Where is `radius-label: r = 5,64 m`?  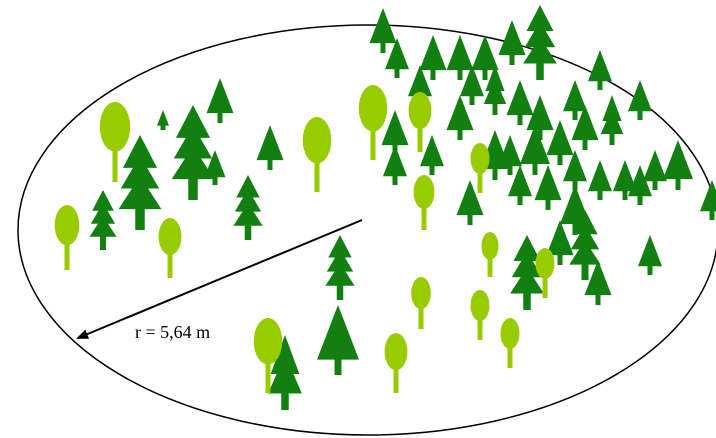
radius-label: r = 5,64 m is located at coordinates (172, 332).